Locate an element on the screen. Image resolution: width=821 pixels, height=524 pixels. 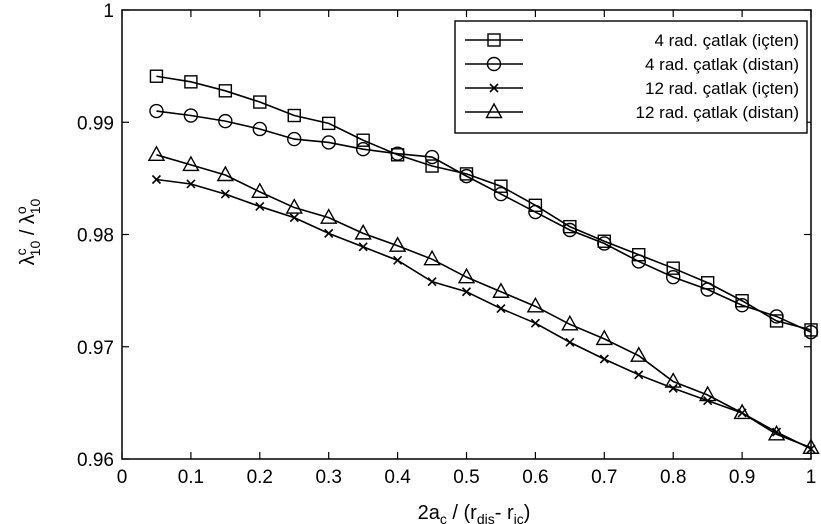
x-tick-label: 0.9 is located at coordinates (742, 477).